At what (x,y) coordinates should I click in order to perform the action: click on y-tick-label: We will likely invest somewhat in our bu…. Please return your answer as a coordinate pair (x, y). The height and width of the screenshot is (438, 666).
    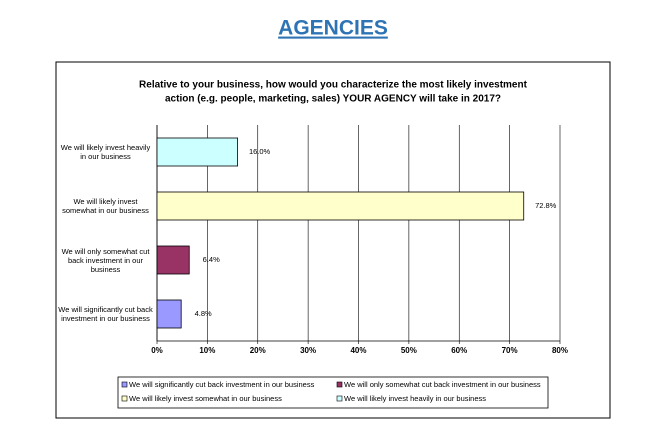
    Looking at the image, I should click on (105, 206).